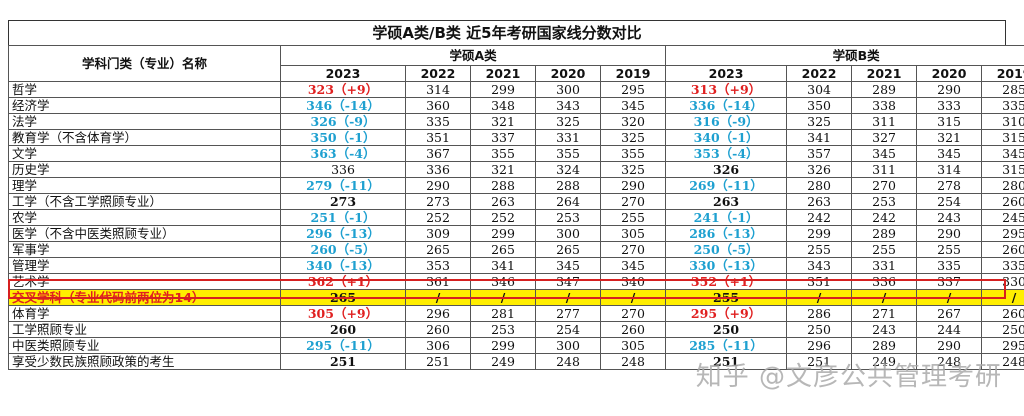  Describe the element at coordinates (949, 281) in the screenshot. I see `score-cell-b: 337` at that location.